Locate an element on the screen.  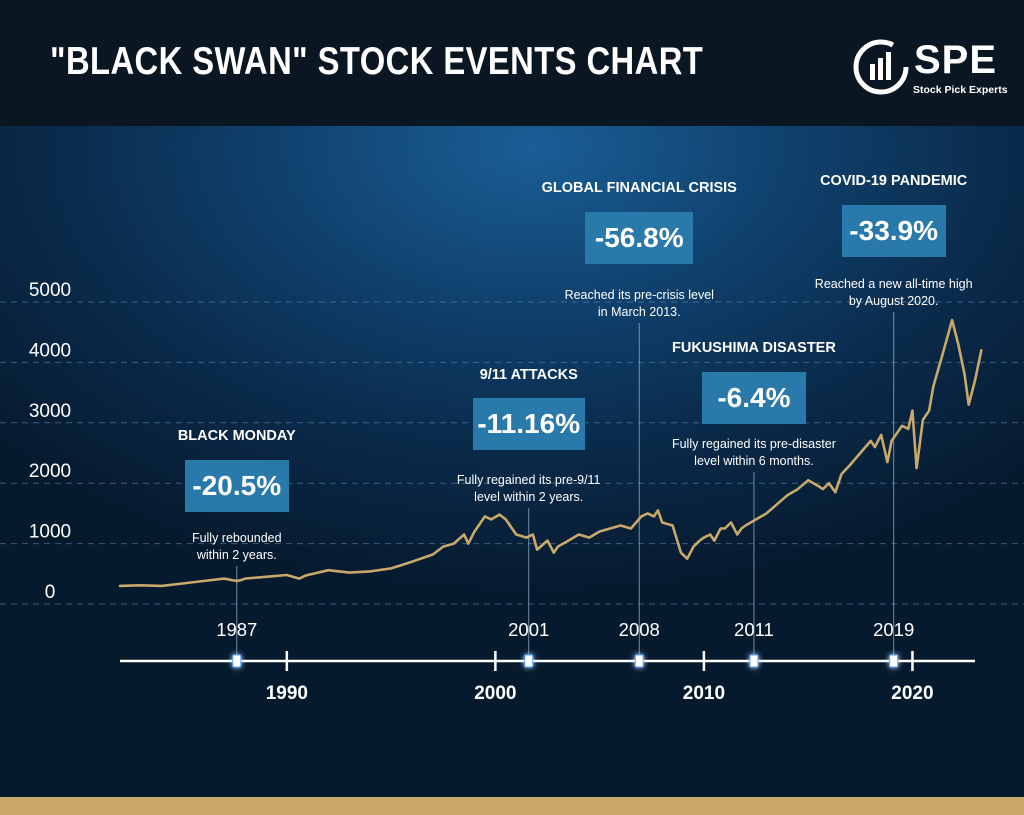
y-tick-label: 2000 is located at coordinates (50, 471).